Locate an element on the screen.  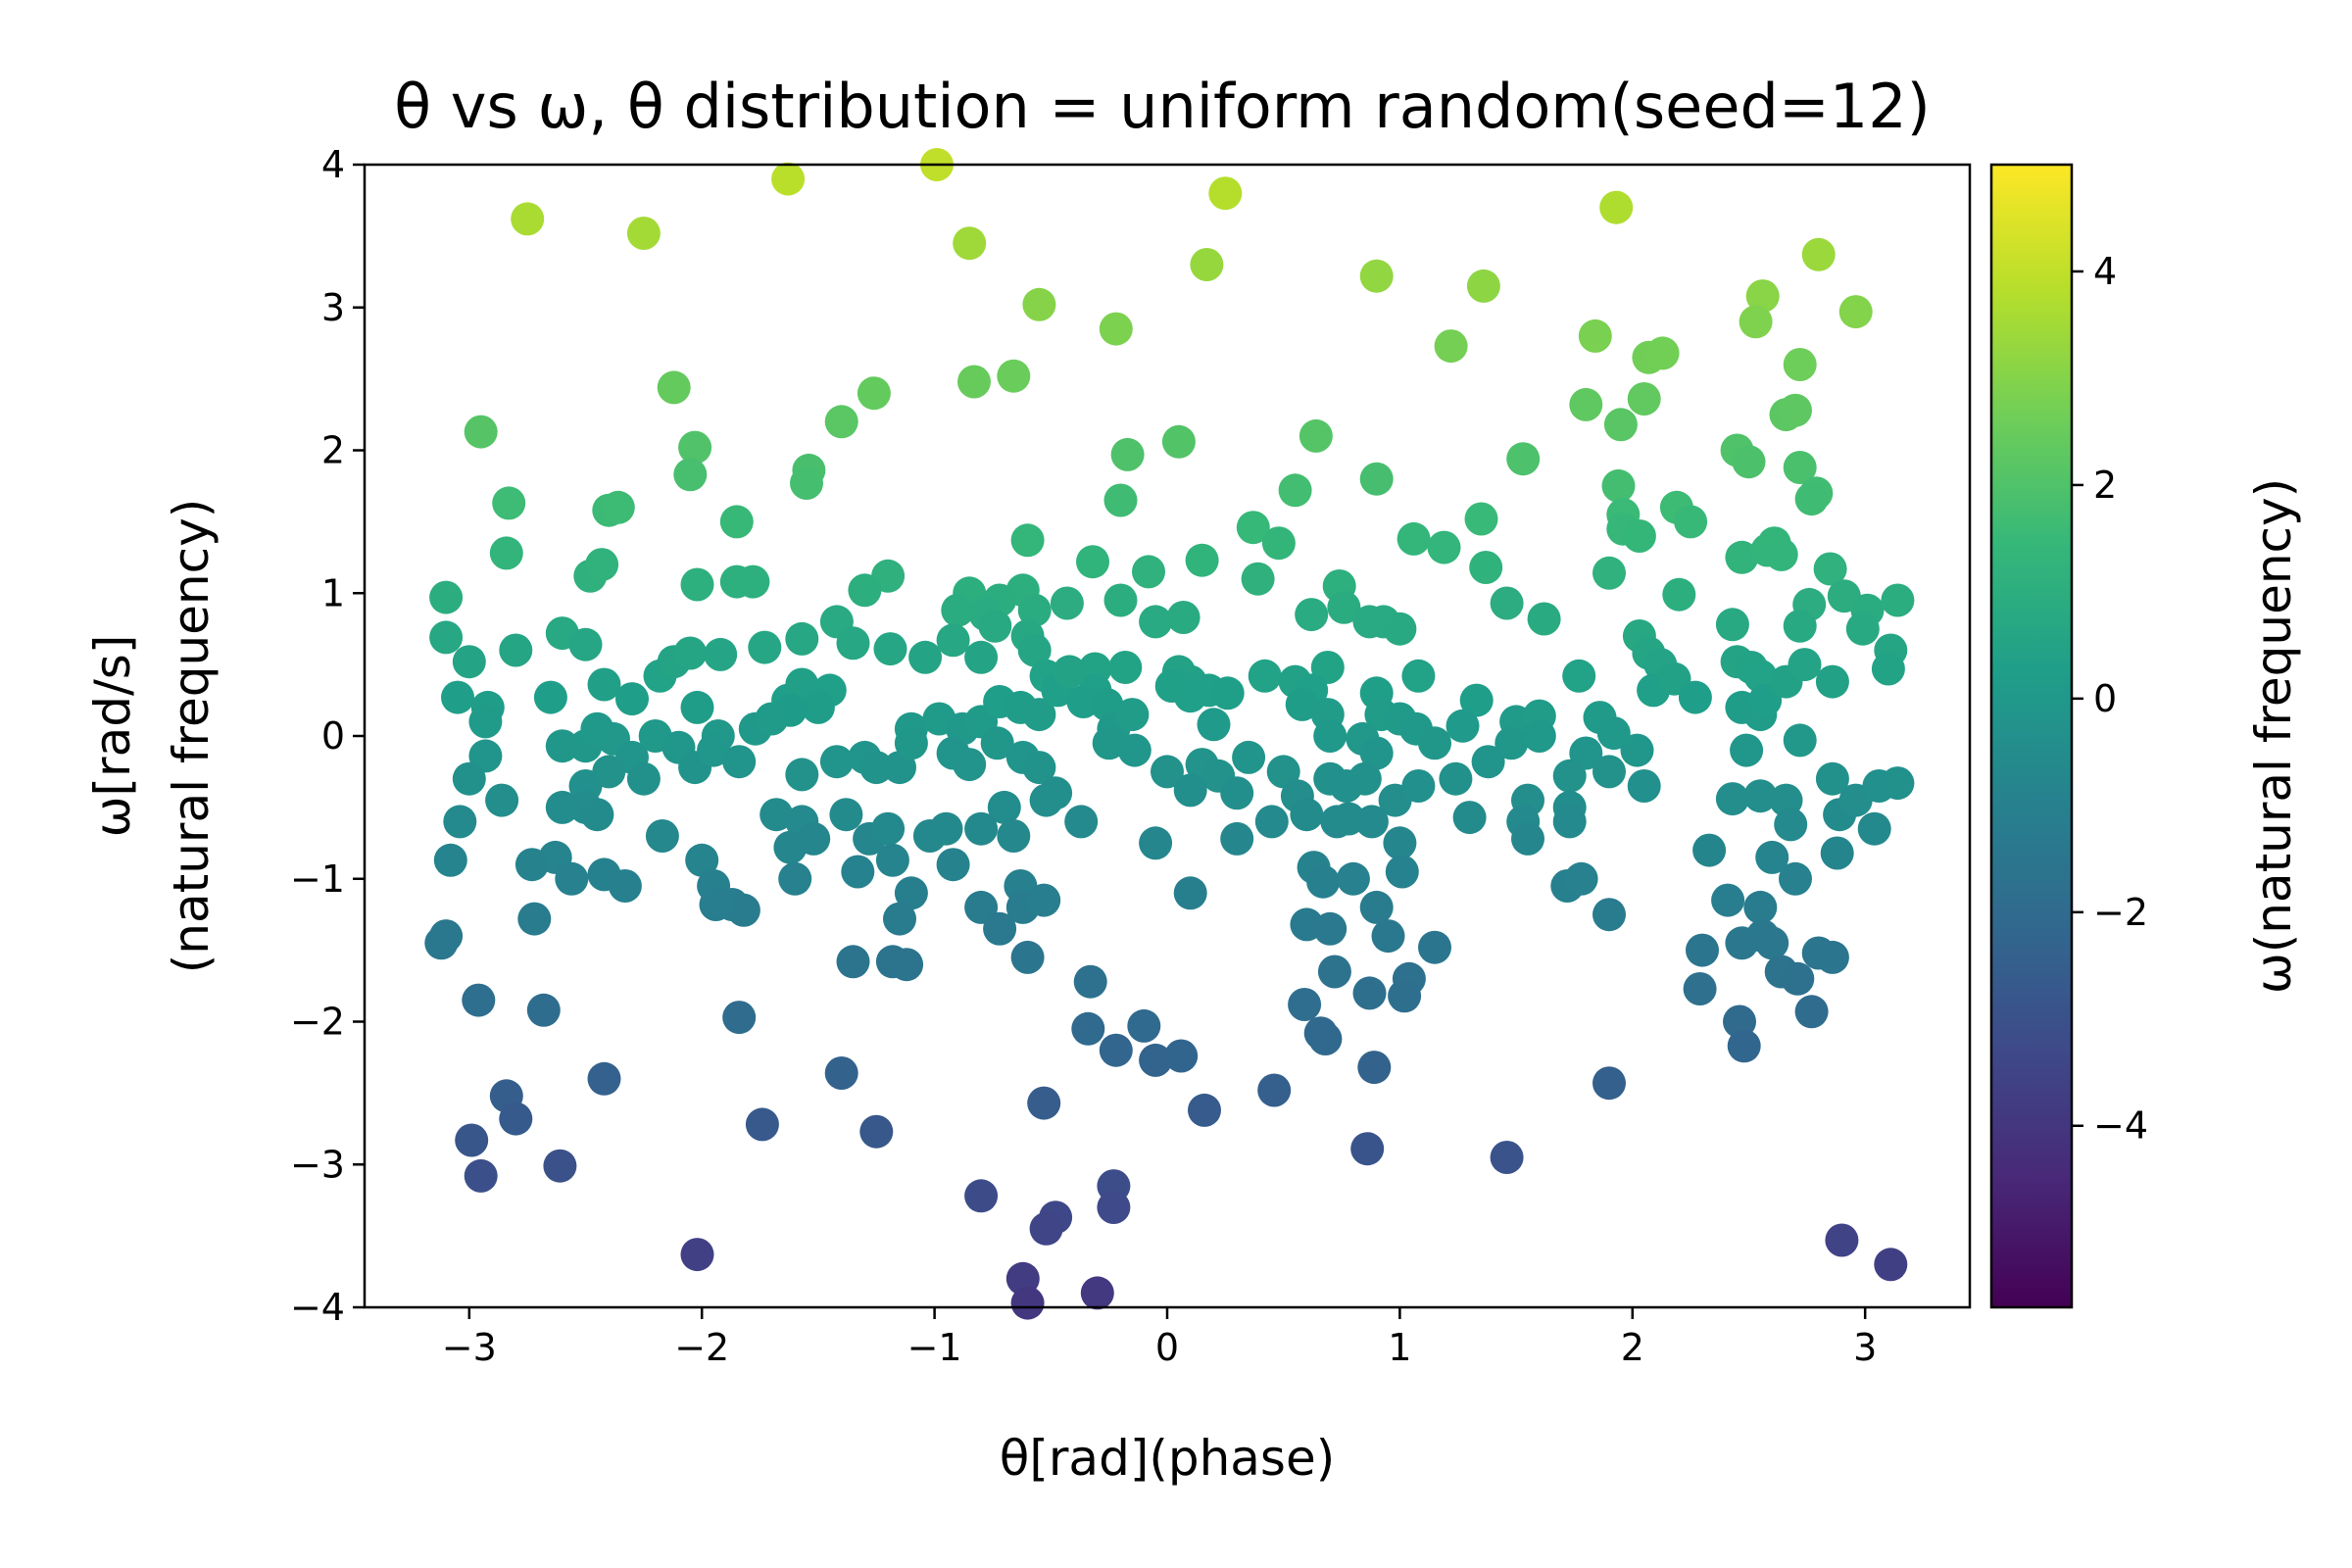
colorbar is located at coordinates (2031, 736).